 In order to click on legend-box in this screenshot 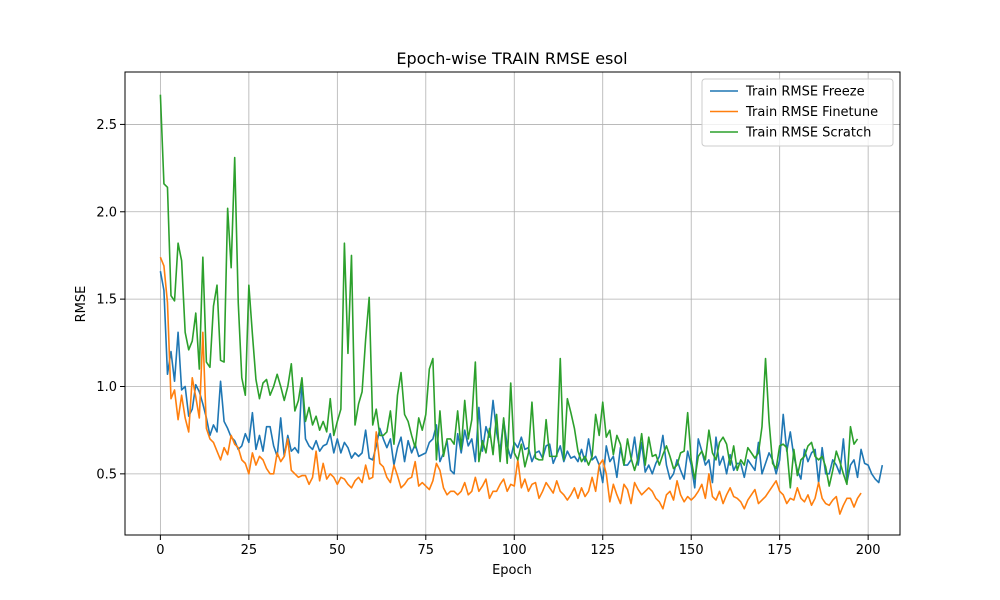, I will do `click(797, 112)`.